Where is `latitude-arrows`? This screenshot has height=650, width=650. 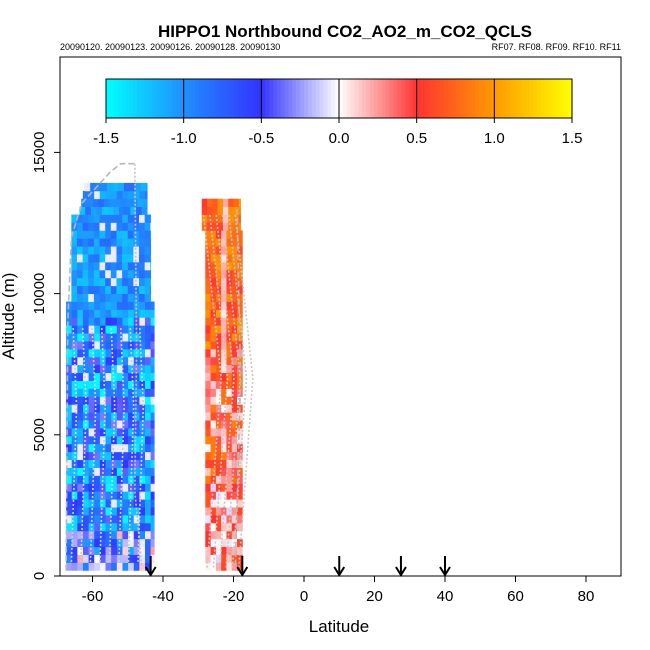
latitude-arrows is located at coordinates (297, 566).